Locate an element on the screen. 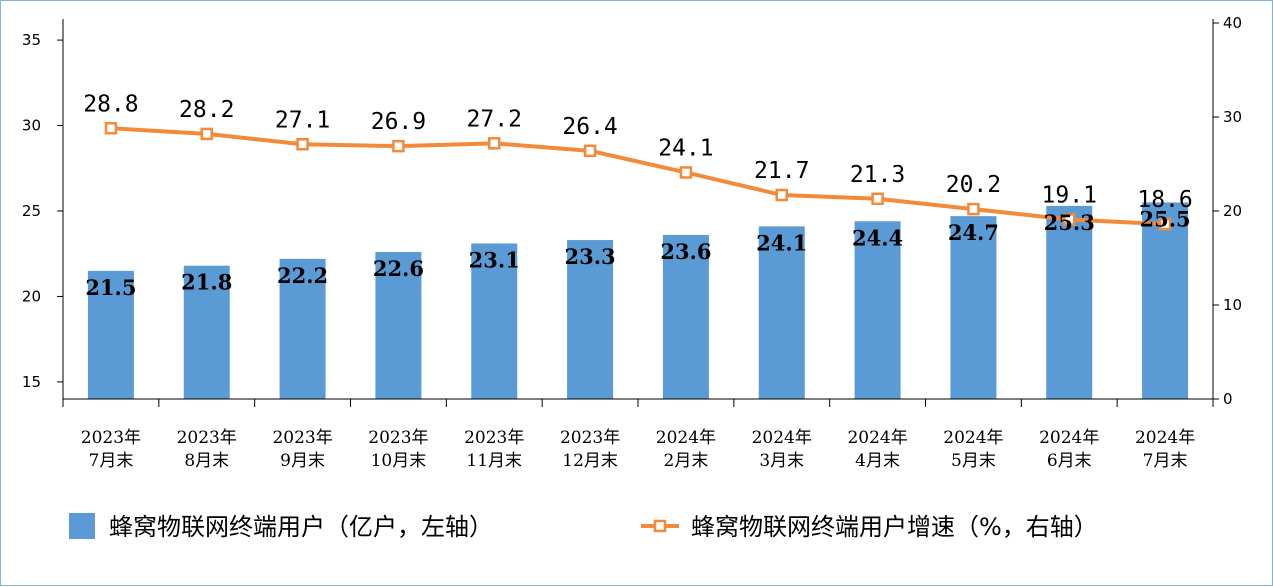 The image size is (1273, 587). bar-data-label: 23.6 is located at coordinates (685, 251).